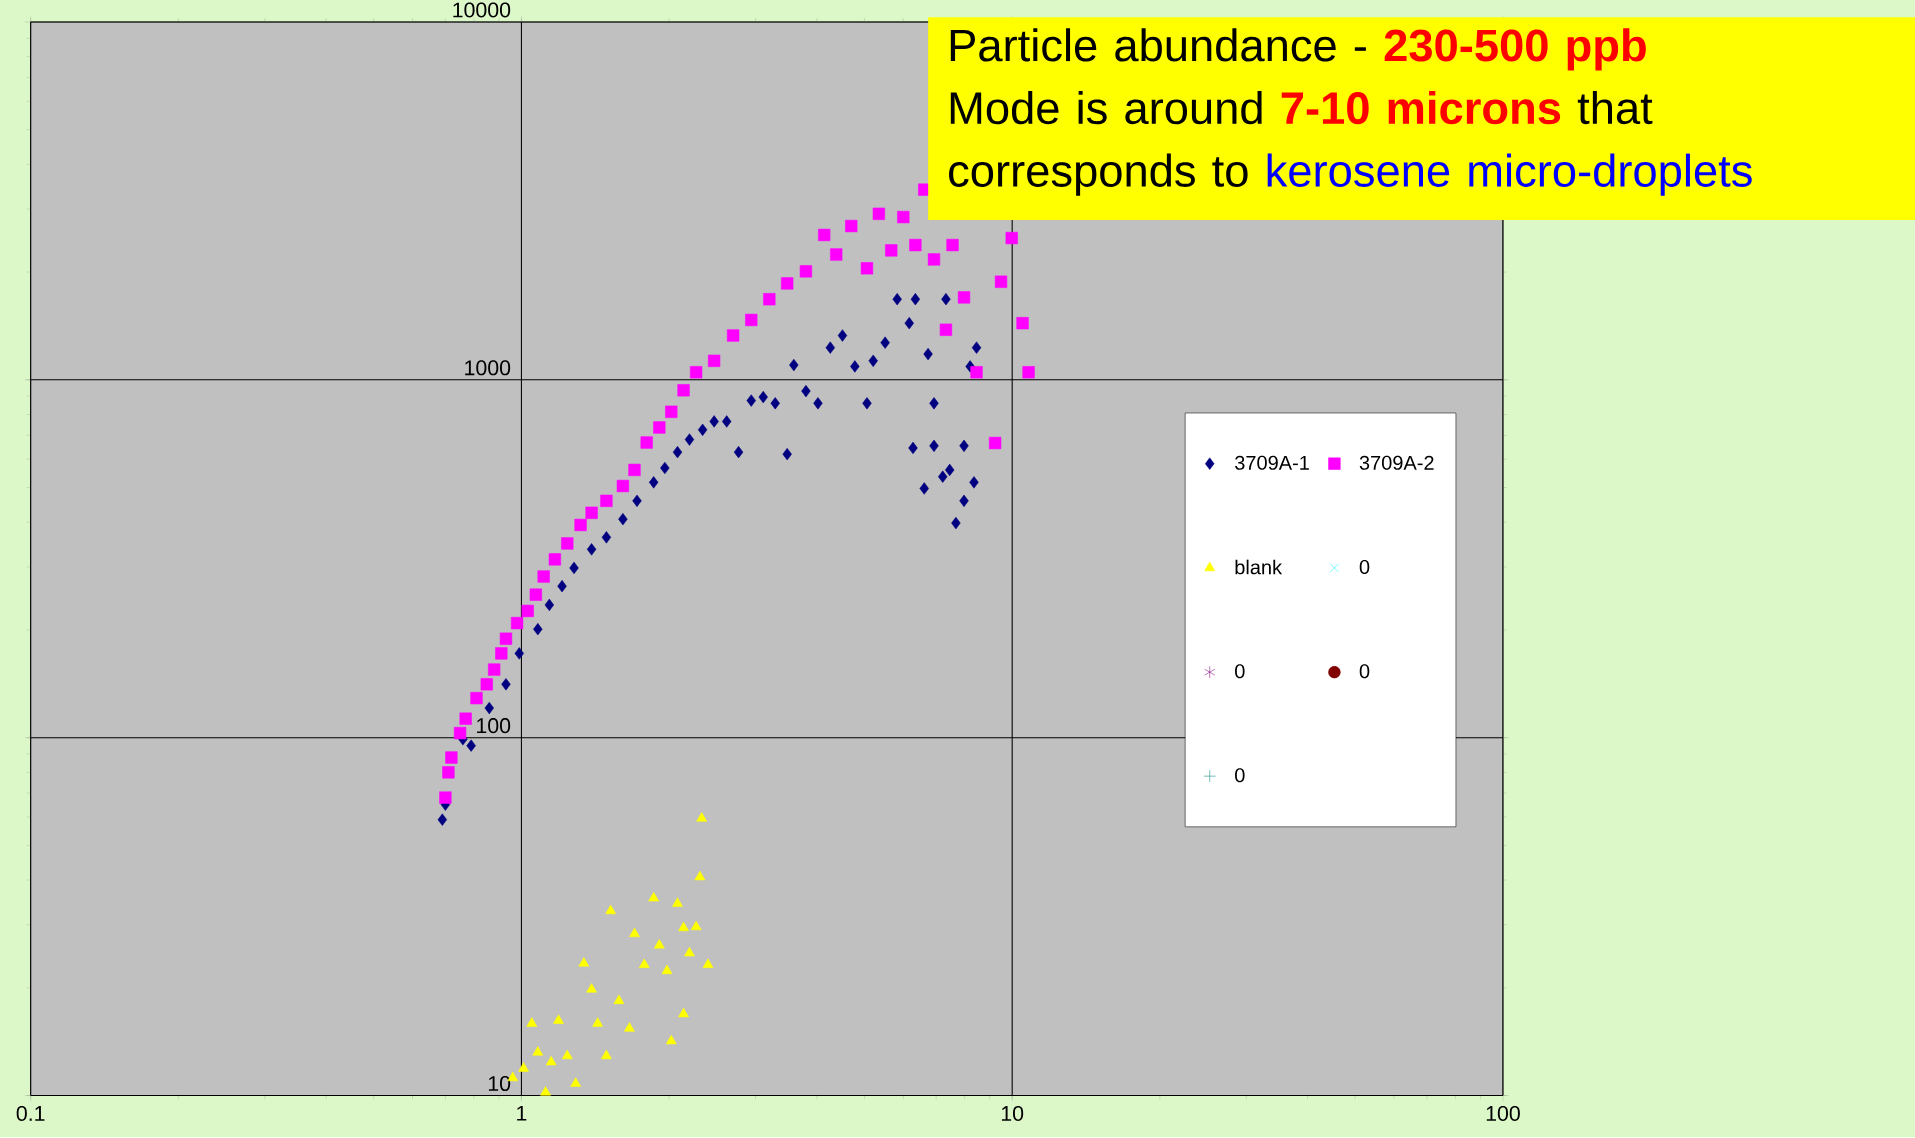 This screenshot has height=1138, width=1915. What do you see at coordinates (482, 10) in the screenshot?
I see `y-tick-label: 10000` at bounding box center [482, 10].